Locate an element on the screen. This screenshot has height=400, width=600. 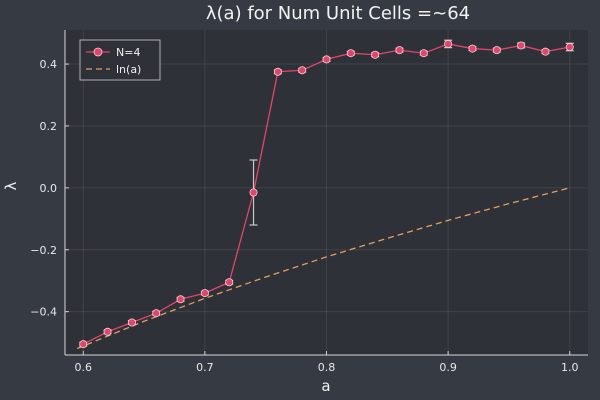
legend-box is located at coordinates (120, 60).